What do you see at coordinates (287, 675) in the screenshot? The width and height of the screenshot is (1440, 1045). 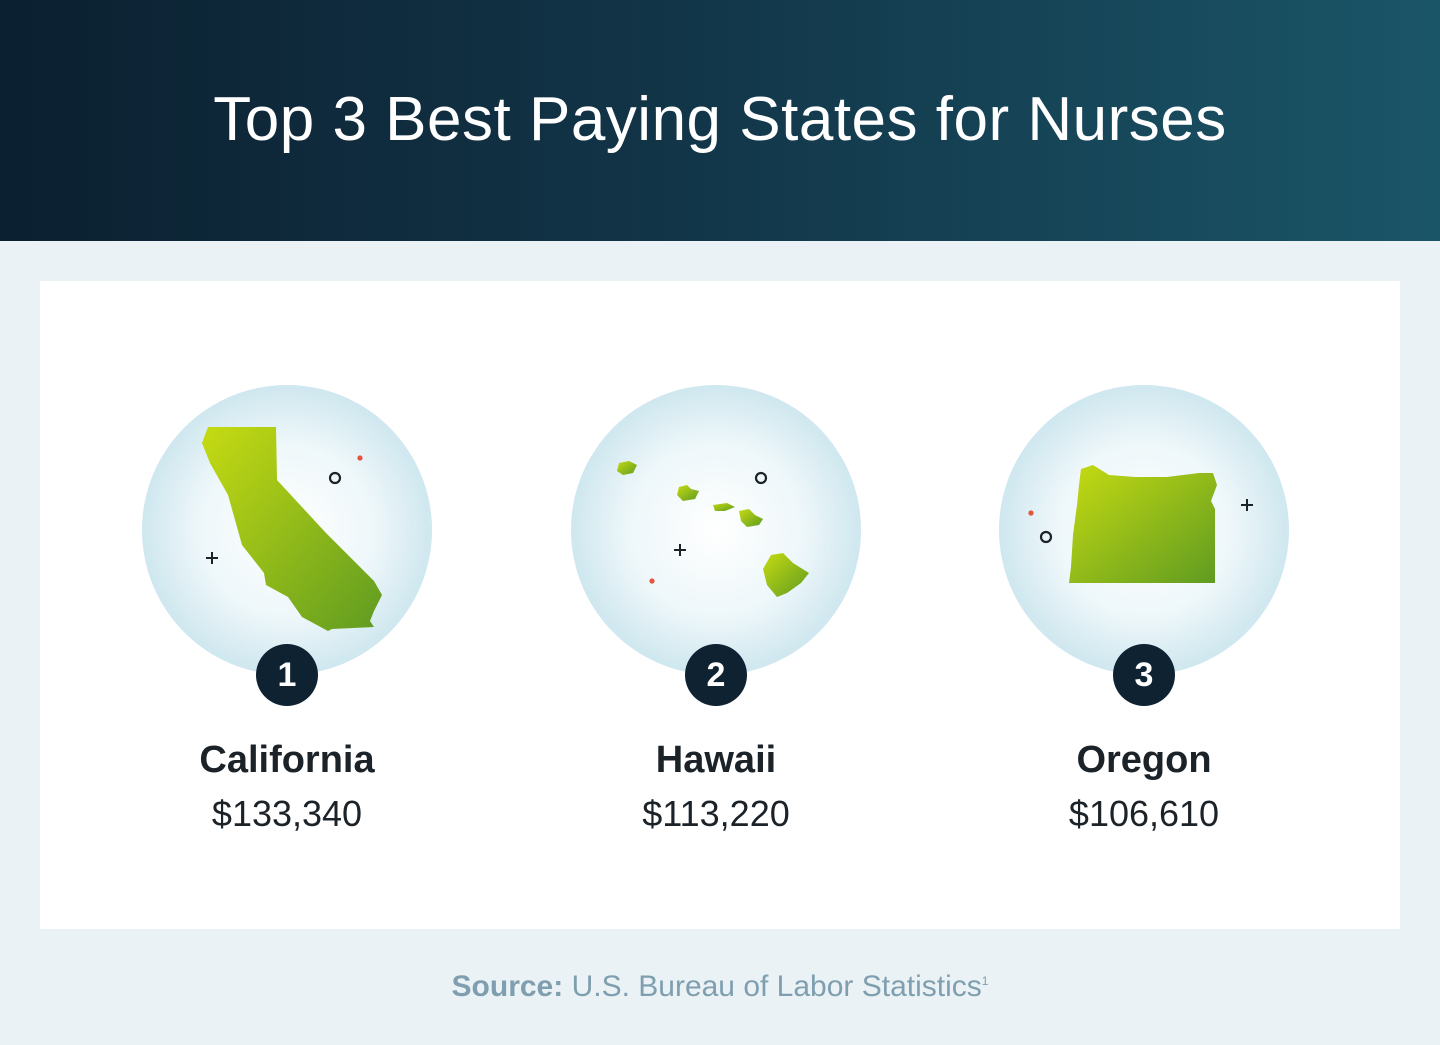 I see `rank-badge: 1` at bounding box center [287, 675].